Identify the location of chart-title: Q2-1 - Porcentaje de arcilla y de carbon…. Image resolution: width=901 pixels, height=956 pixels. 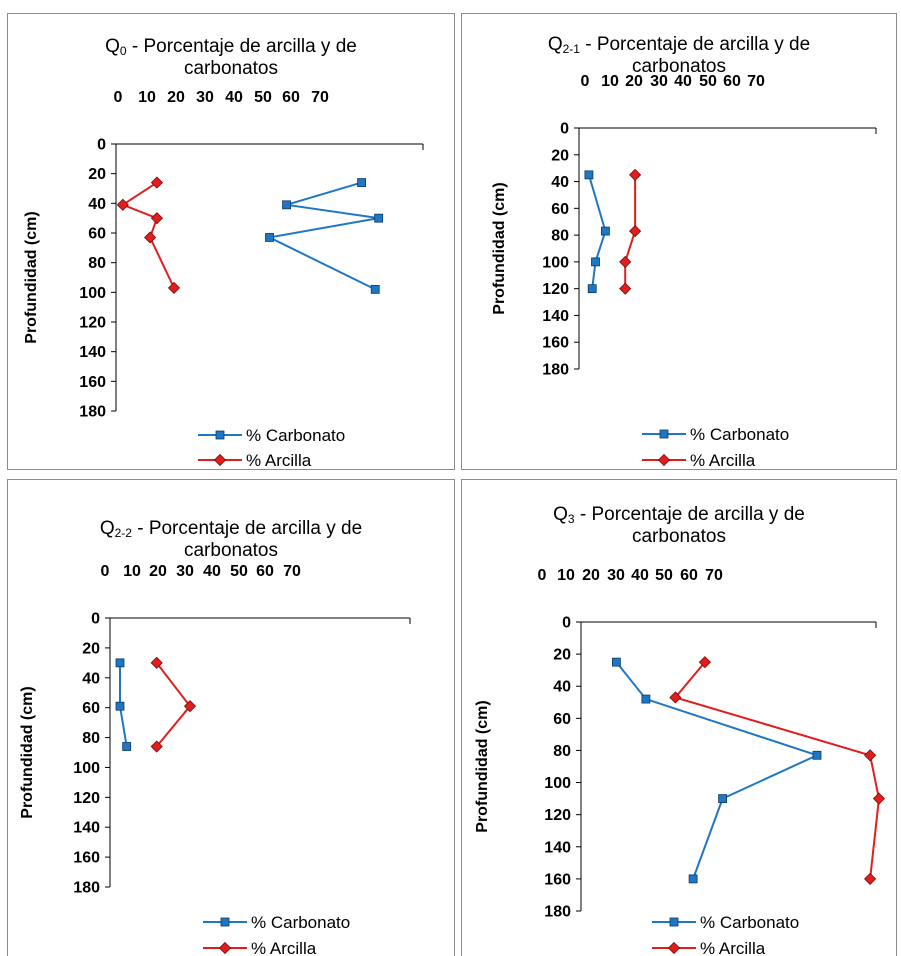
(679, 55).